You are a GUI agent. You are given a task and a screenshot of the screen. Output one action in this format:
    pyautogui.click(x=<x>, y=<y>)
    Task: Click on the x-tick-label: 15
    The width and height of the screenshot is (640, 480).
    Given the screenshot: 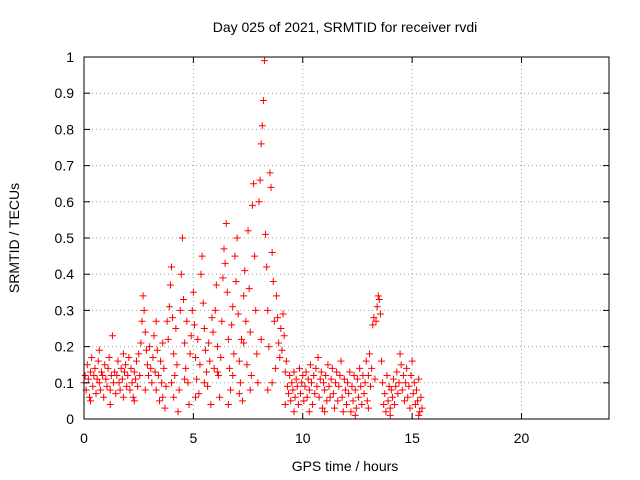 What is the action you would take?
    pyautogui.click(x=412, y=438)
    